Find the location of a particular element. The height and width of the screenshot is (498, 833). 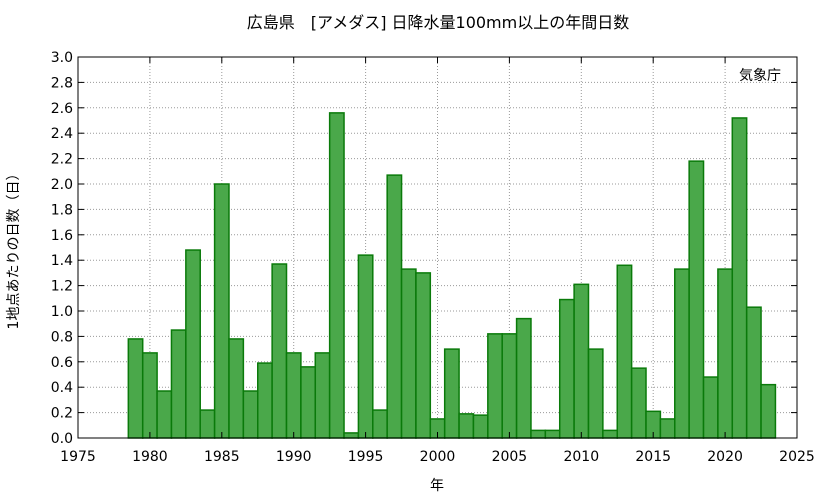

bar-2017 is located at coordinates (682, 353).